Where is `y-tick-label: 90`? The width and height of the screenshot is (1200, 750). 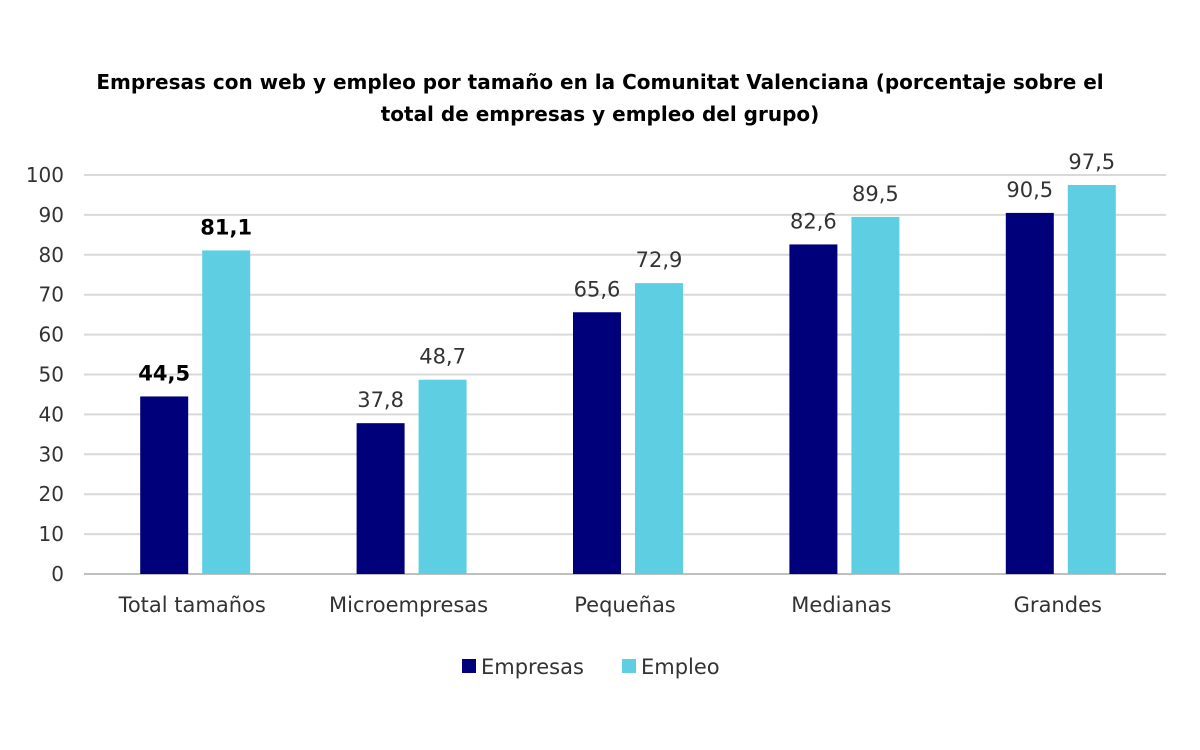
y-tick-label: 90 is located at coordinates (51, 215).